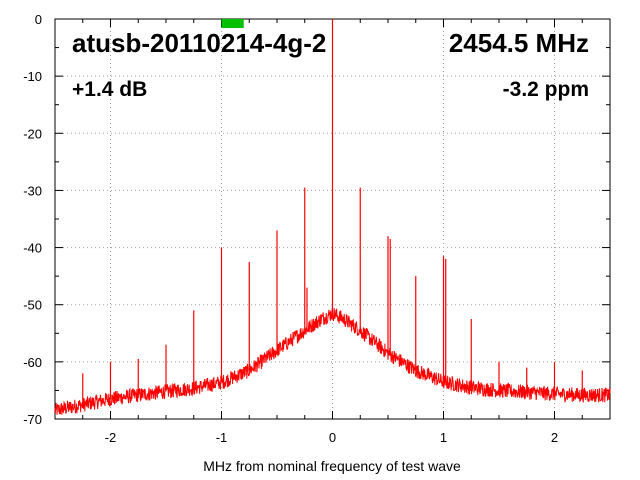 The image size is (640, 480). I want to click on x-tick-label: 0, so click(332, 437).